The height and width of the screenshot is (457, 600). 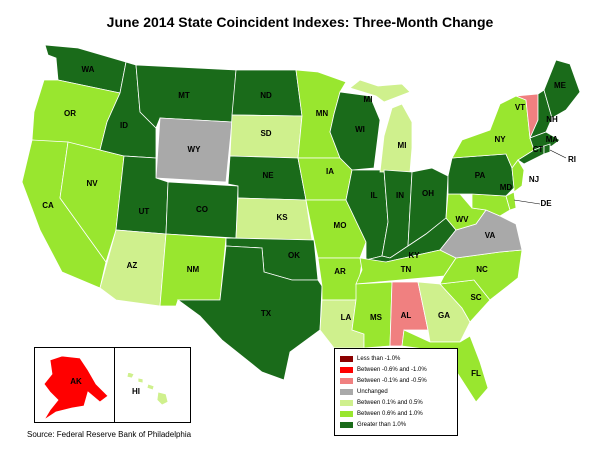 I want to click on state-AZ, so click(x=133, y=268).